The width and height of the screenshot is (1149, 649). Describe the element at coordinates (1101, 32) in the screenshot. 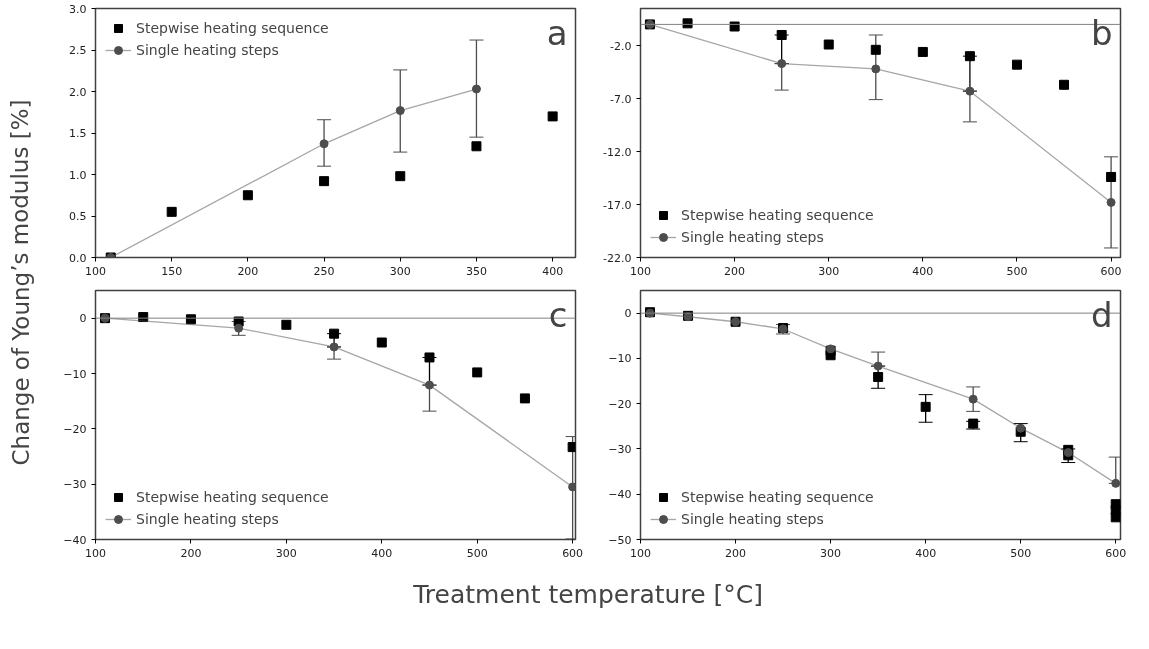

I see `annotation: b` at that location.